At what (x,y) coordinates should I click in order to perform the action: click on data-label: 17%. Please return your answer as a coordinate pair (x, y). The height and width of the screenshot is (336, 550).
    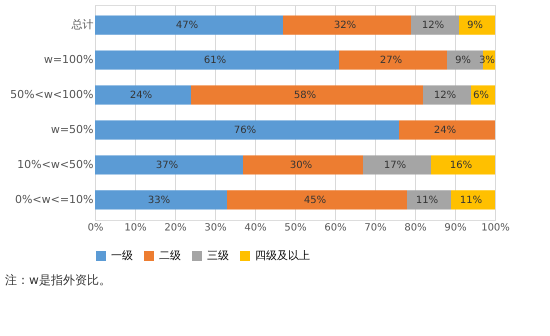
    Looking at the image, I should click on (395, 165).